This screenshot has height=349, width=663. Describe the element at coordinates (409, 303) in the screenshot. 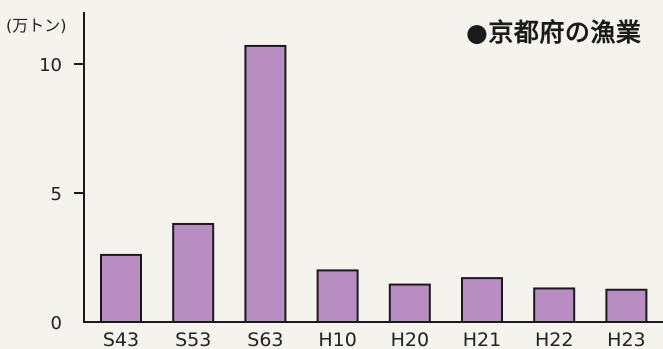

I see `bar-H20` at that location.